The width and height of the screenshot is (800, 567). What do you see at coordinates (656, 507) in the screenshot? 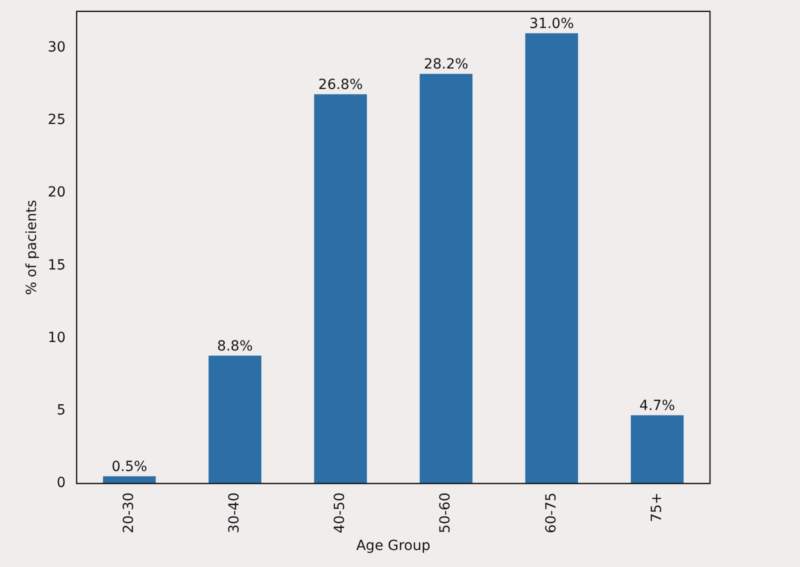
I see `x-tick-label: 75+` at bounding box center [656, 507].